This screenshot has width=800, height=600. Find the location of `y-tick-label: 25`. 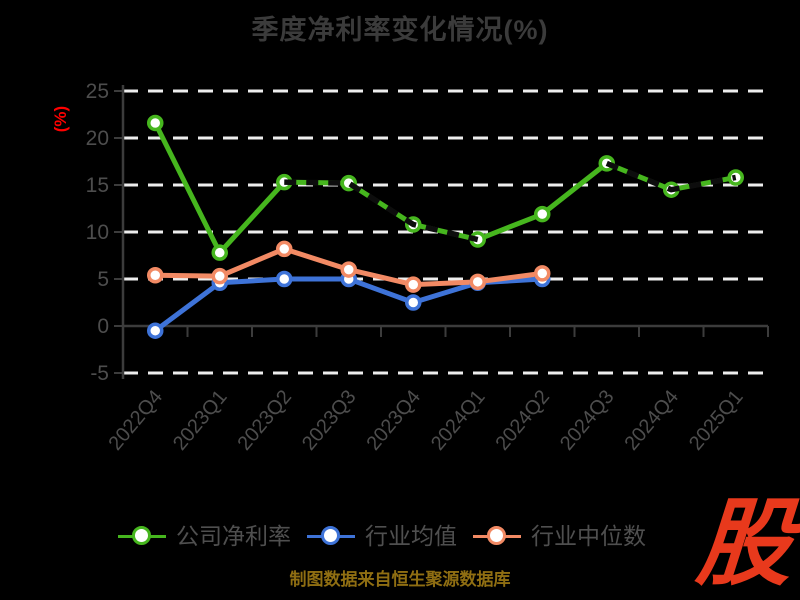

y-tick-label: 25 is located at coordinates (97, 91).